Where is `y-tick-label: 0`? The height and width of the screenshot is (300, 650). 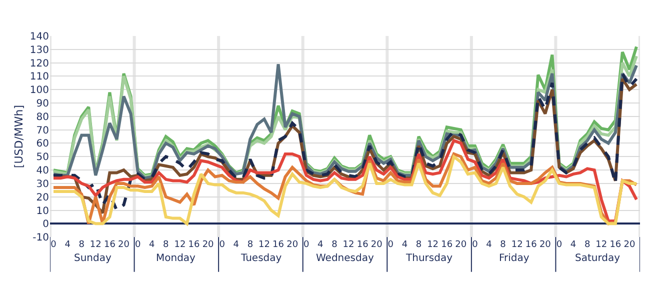
y-tick-label: 0 is located at coordinates (45, 224).